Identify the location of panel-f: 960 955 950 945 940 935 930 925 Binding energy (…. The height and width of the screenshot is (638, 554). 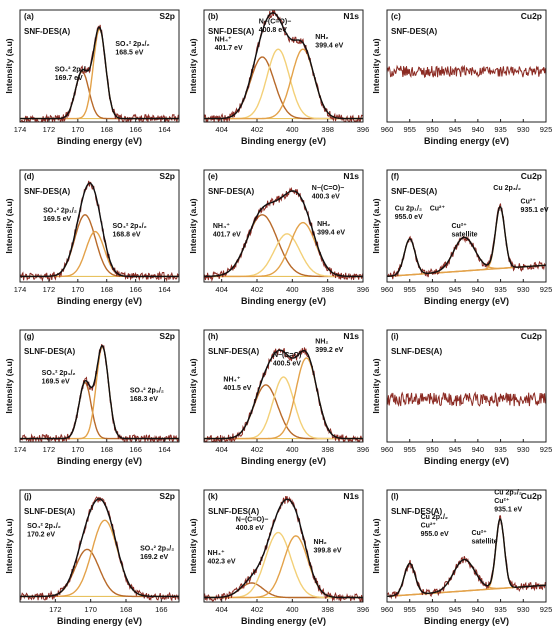
(461, 237).